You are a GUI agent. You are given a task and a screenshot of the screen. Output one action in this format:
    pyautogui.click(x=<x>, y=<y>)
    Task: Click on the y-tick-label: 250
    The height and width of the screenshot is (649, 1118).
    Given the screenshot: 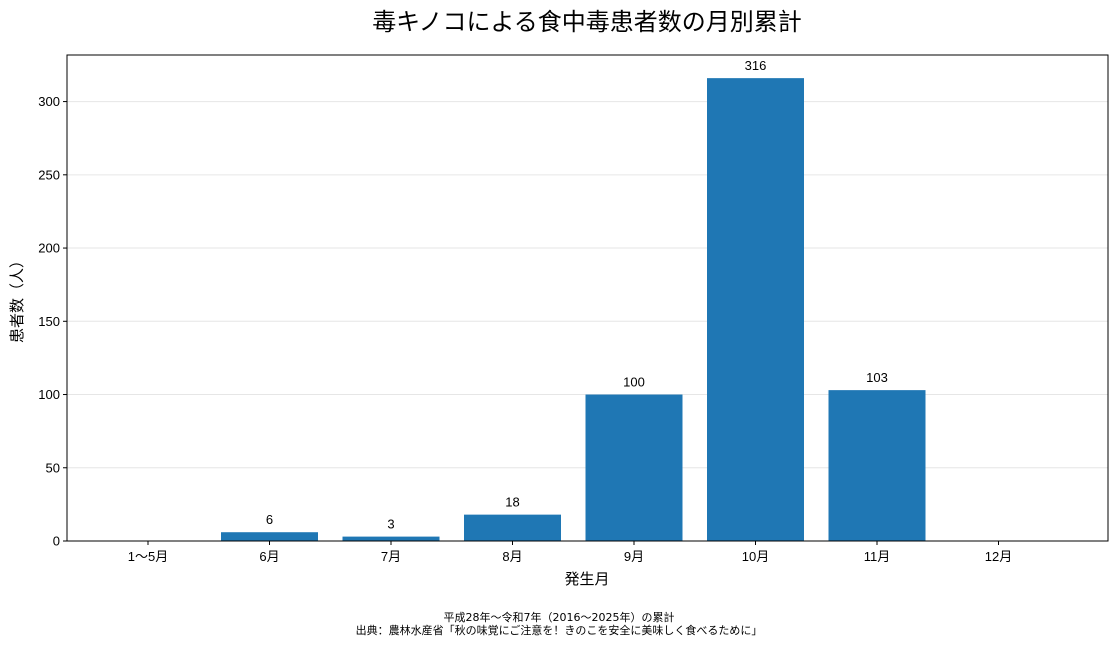 What is the action you would take?
    pyautogui.click(x=49, y=174)
    